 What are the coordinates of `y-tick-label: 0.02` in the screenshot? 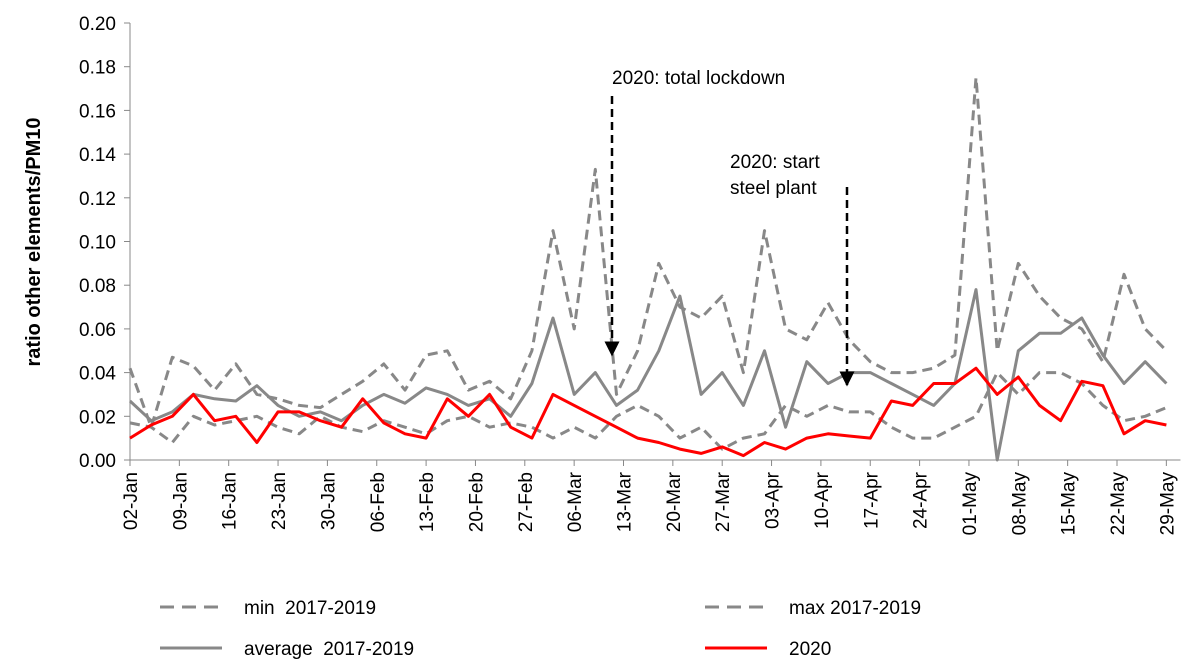 It's located at (97, 417).